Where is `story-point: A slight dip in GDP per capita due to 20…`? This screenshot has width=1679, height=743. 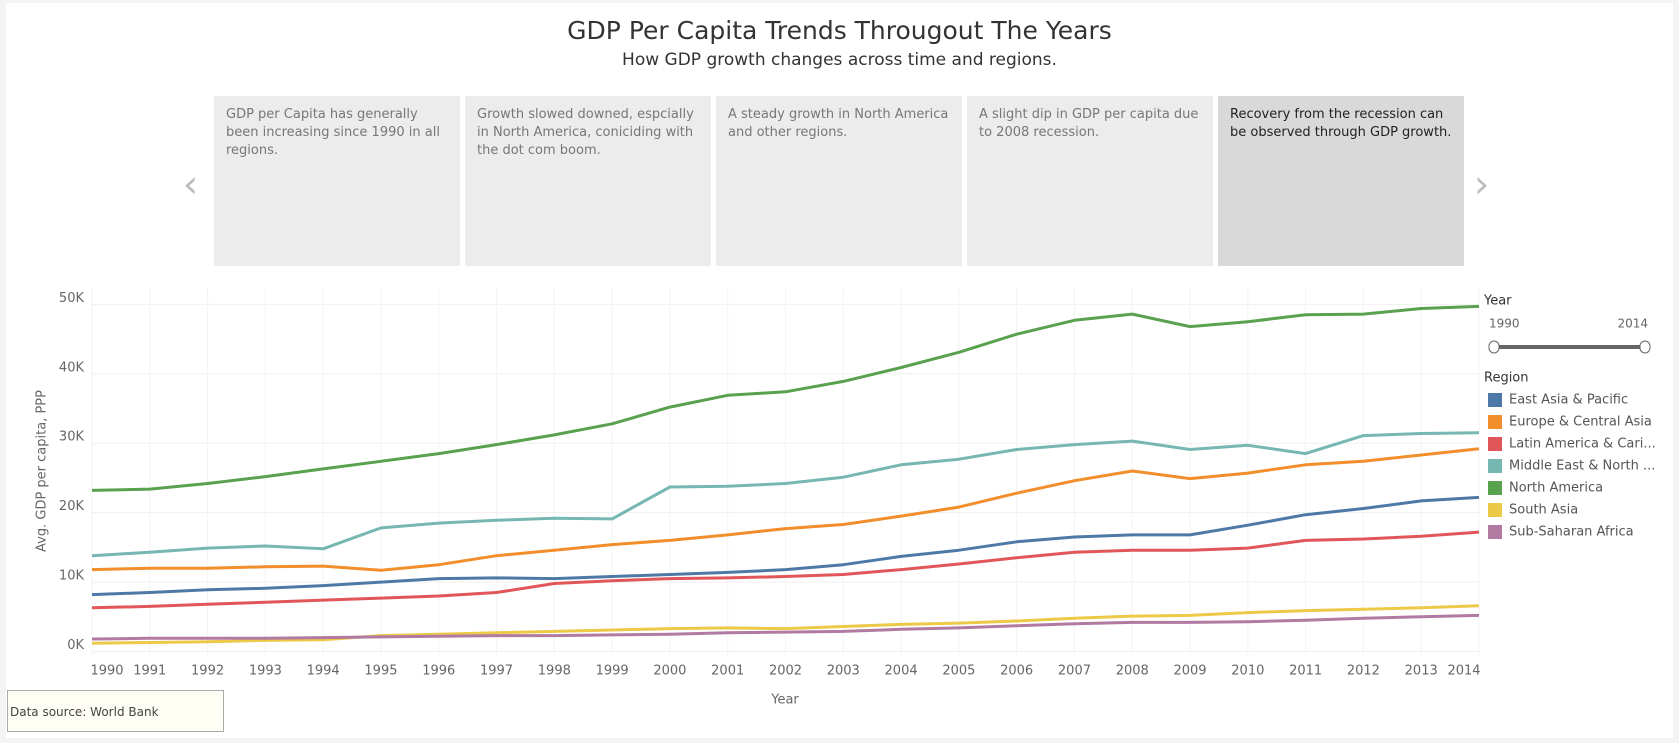
story-point: A slight dip in GDP per capita due to 20… is located at coordinates (1090, 181).